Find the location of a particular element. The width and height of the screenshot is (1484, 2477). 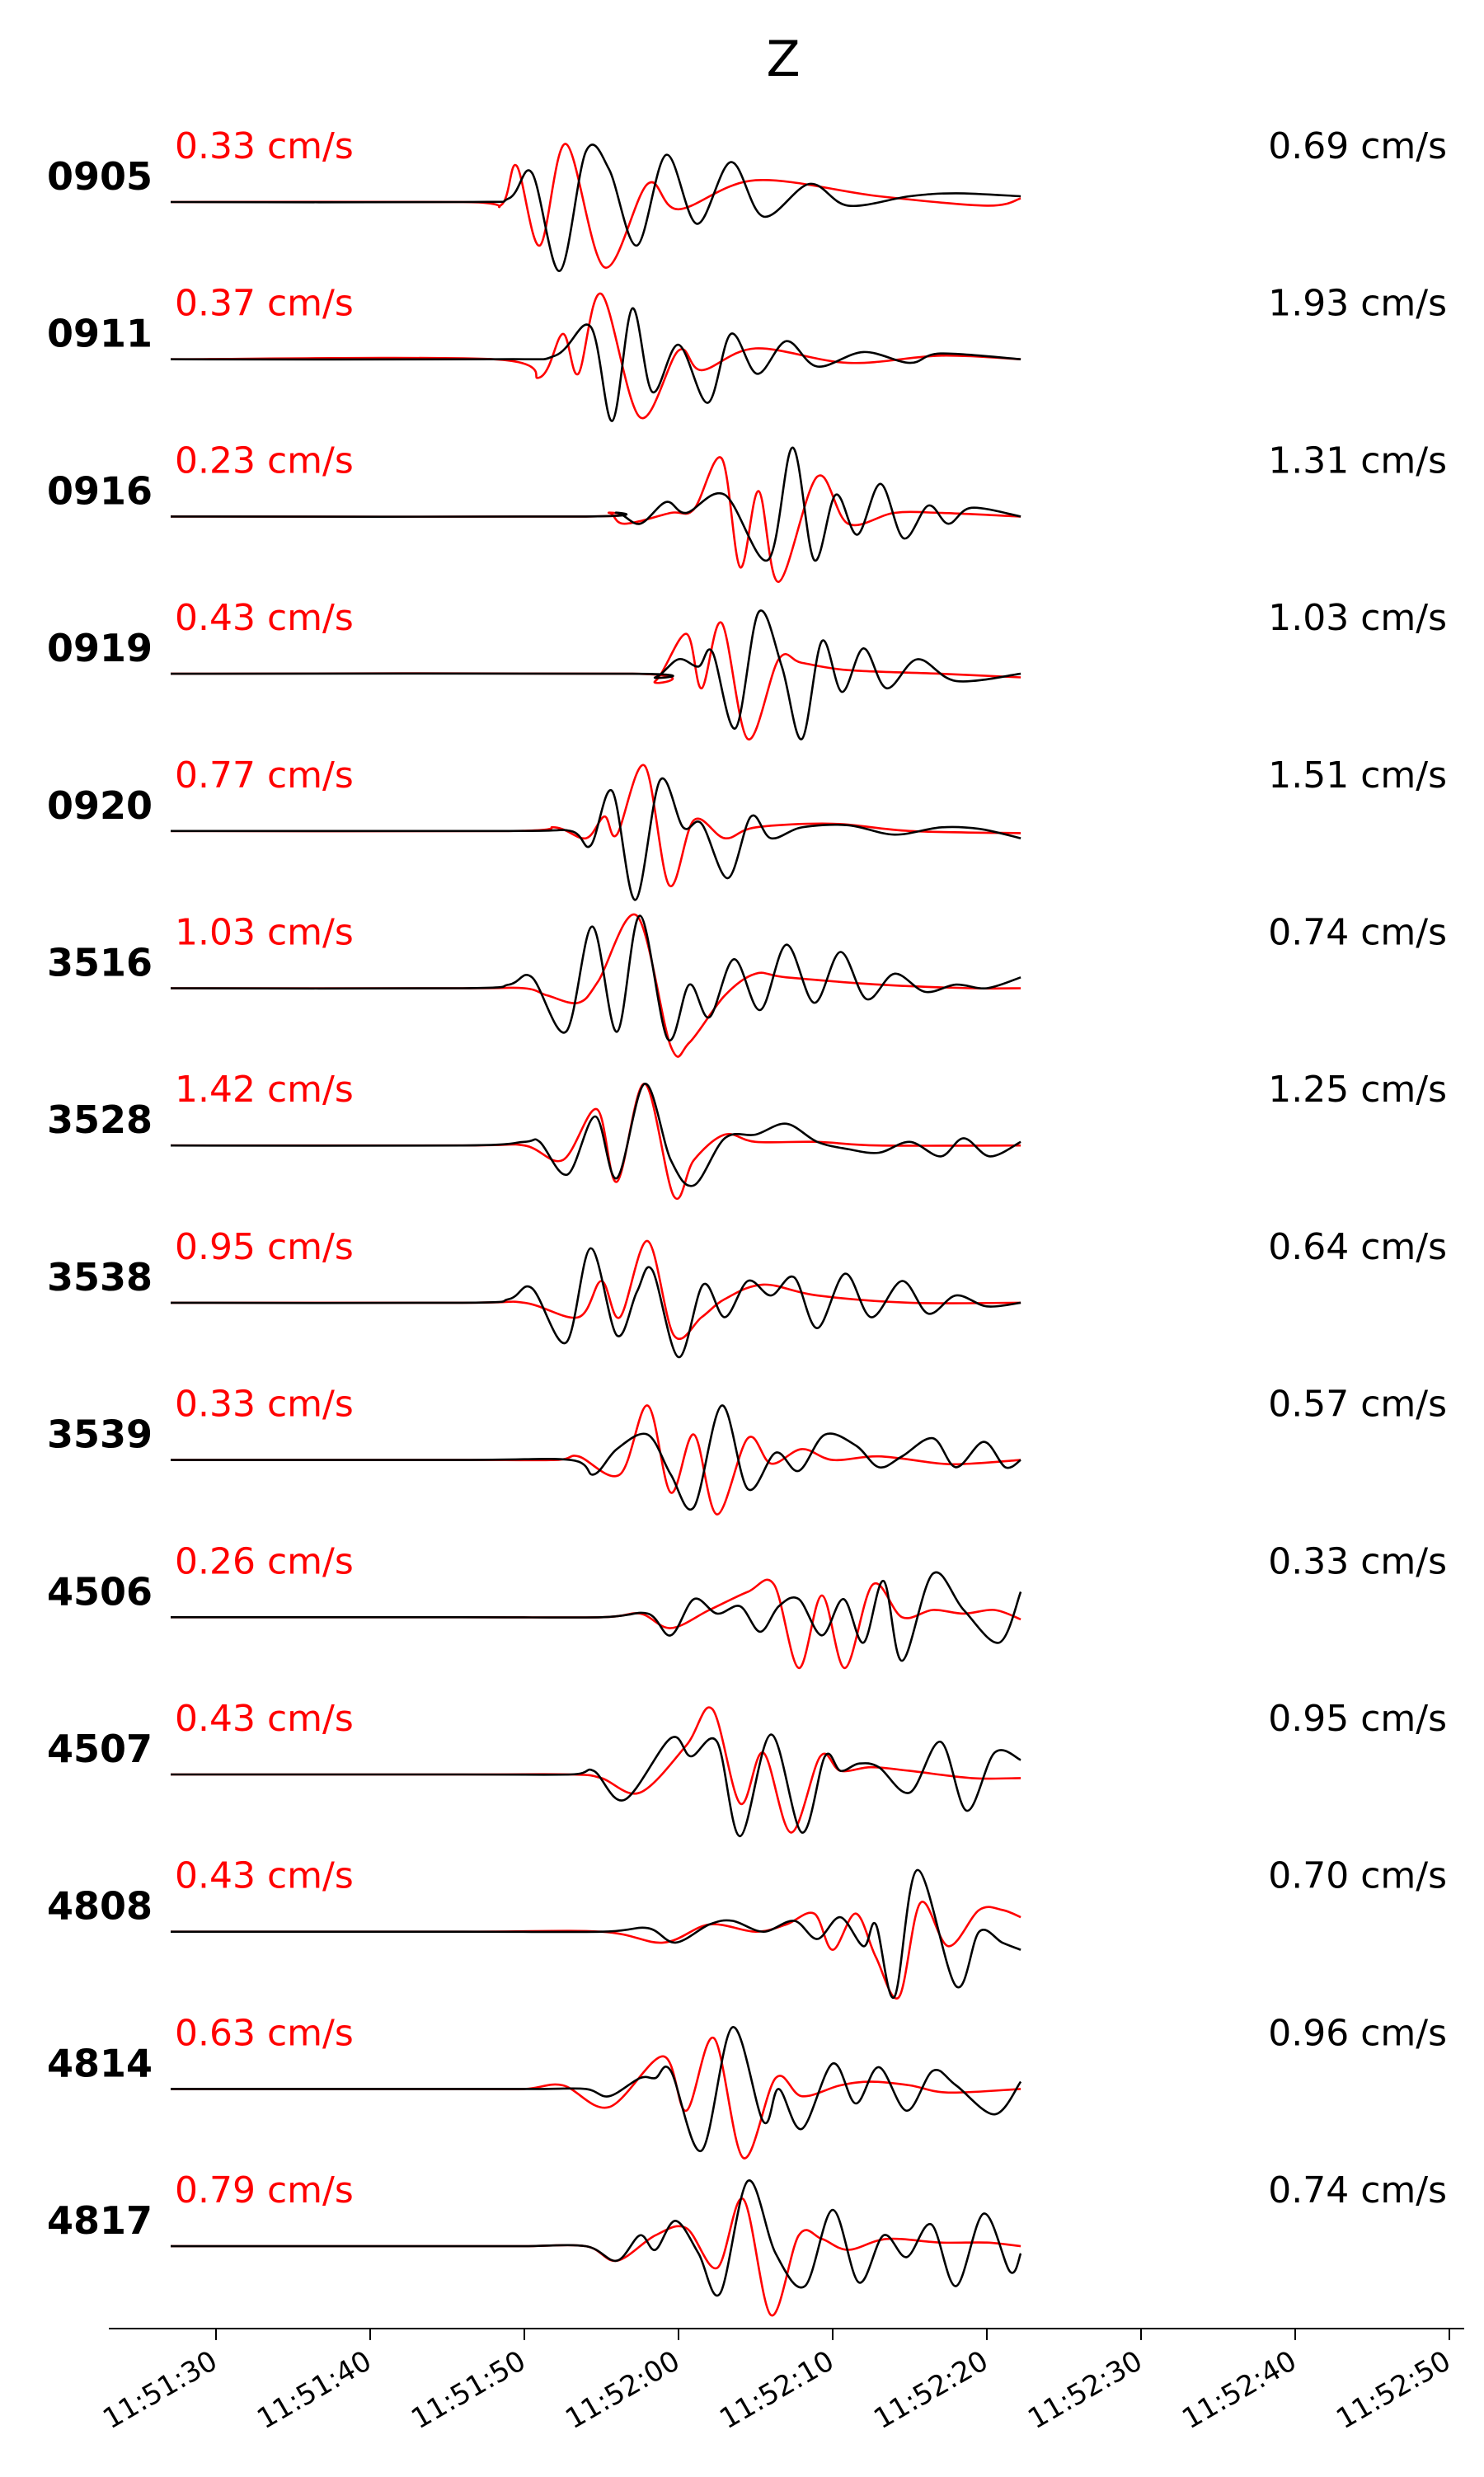

station-label: 3528 is located at coordinates (100, 1119).